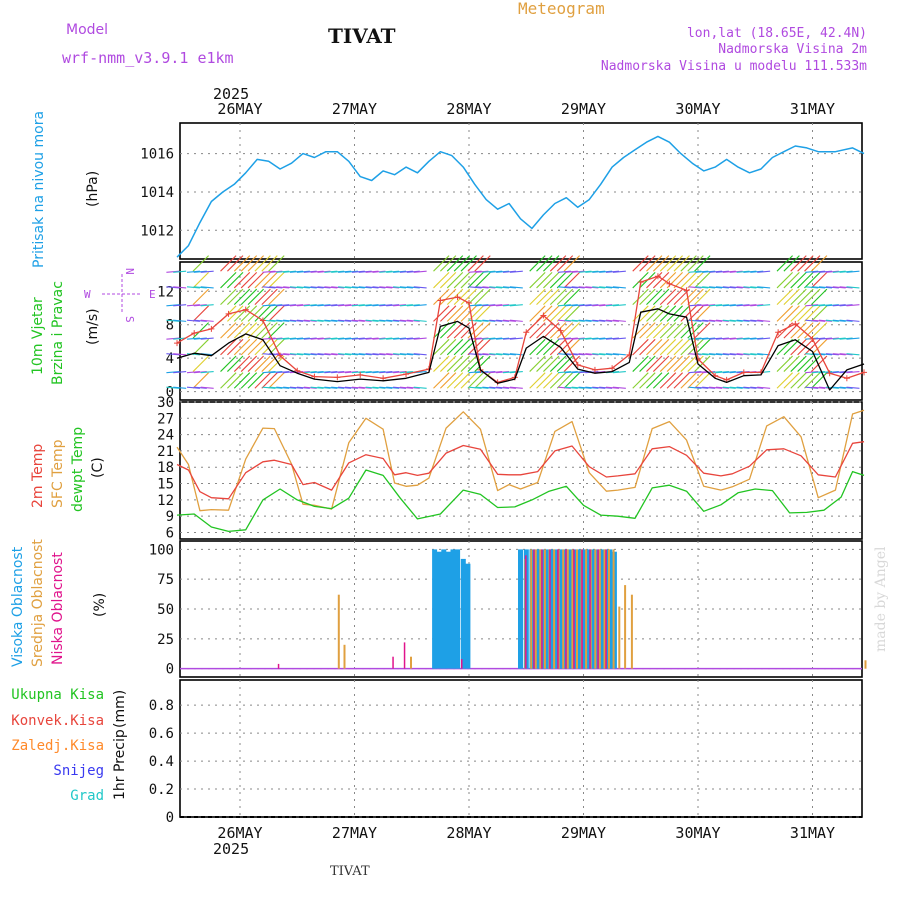  What do you see at coordinates (231, 849) in the screenshot?
I see `year-label-bottom: 2025` at bounding box center [231, 849].